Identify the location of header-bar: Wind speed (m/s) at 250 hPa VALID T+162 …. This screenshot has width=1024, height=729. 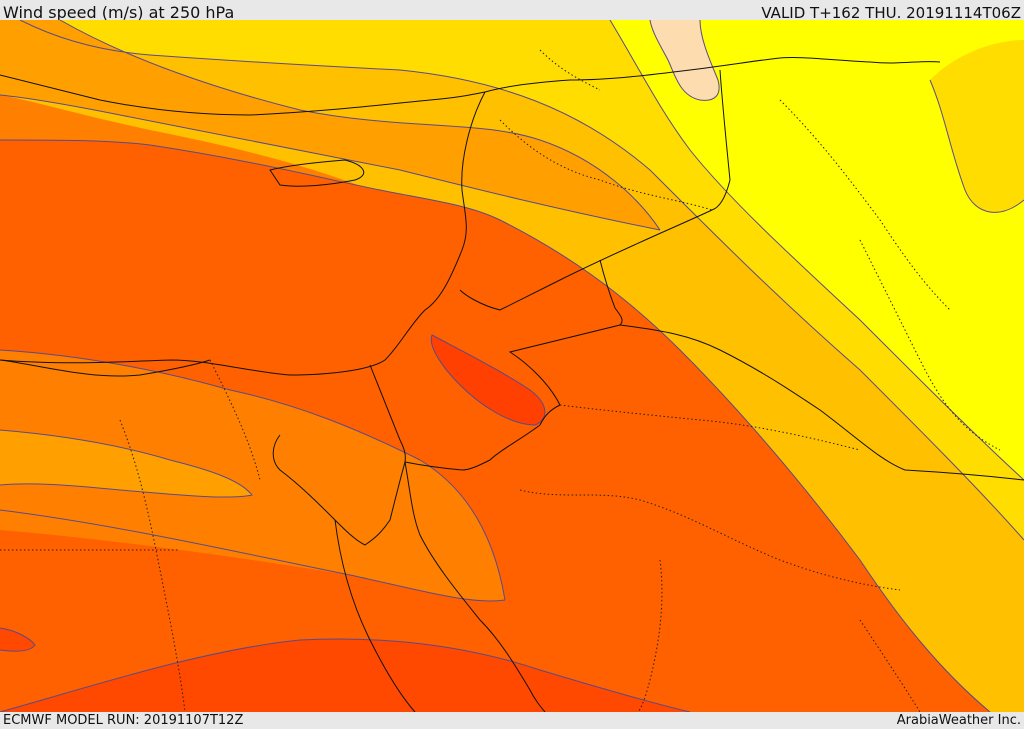
(512, 11).